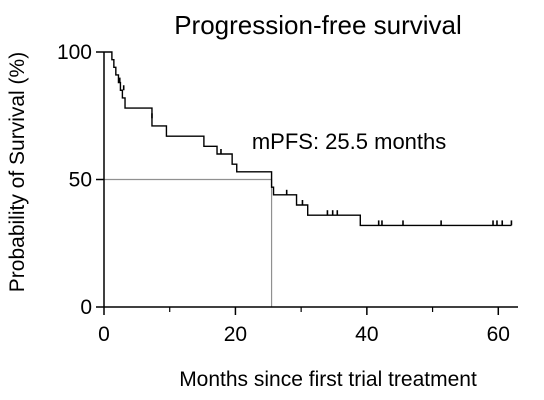 The width and height of the screenshot is (544, 400). What do you see at coordinates (366, 334) in the screenshot?
I see `x-tick-label: 40` at bounding box center [366, 334].